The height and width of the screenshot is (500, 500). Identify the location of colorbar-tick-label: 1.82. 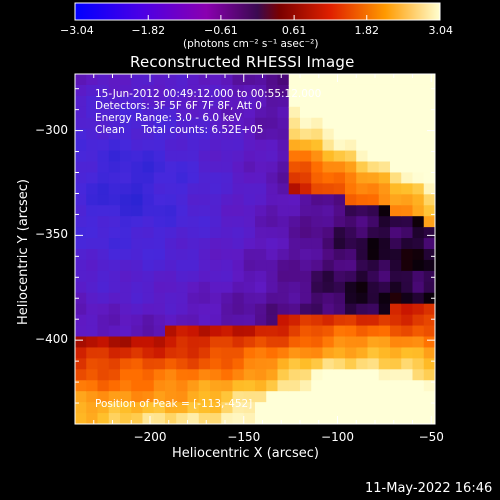
(367, 30).